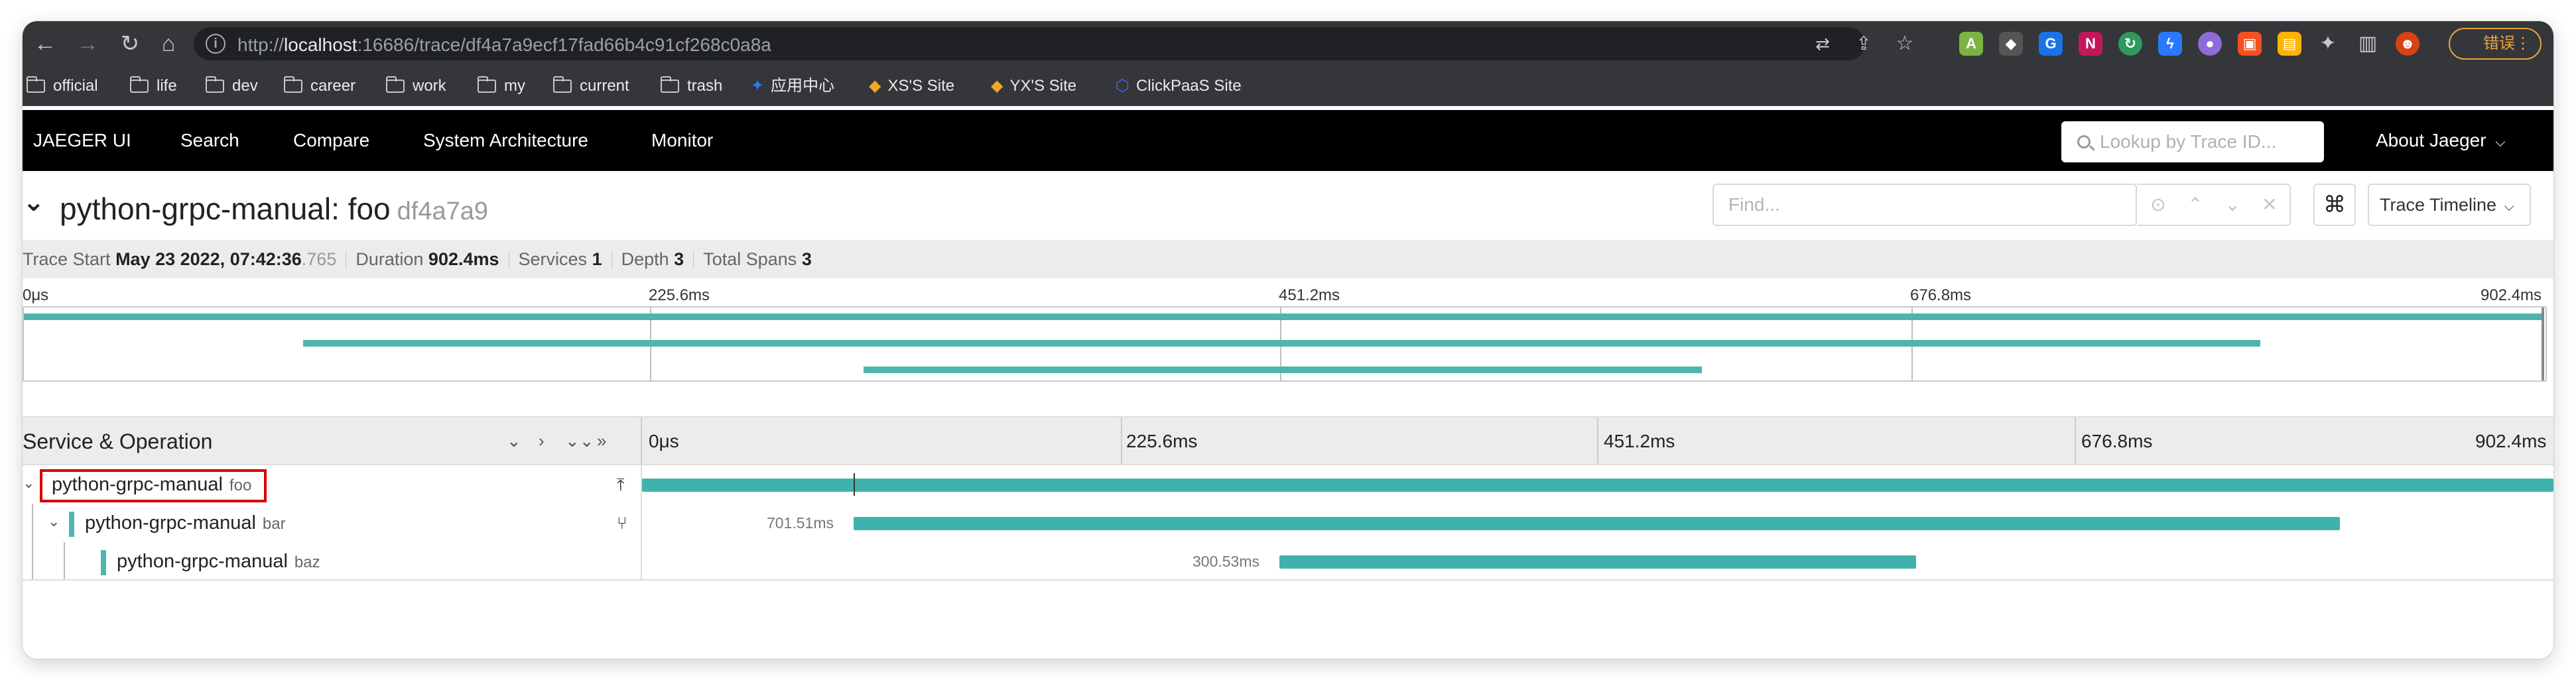 The width and height of the screenshot is (2576, 680). I want to click on minimap-tick: 676.8ms, so click(1941, 295).